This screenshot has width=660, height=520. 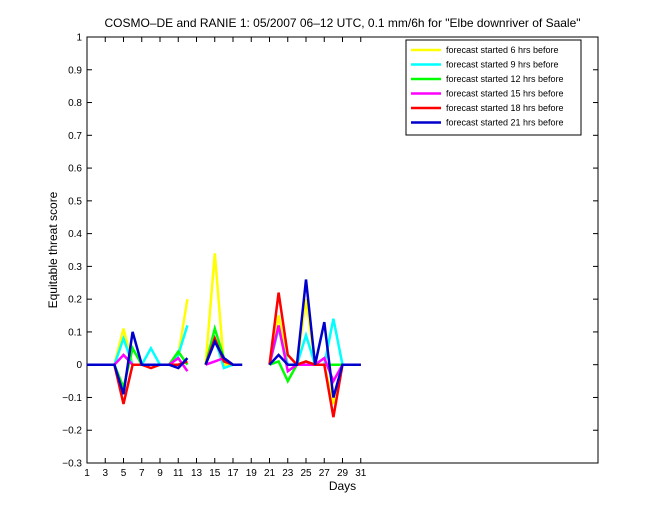 I want to click on y-tick-label: 0.1, so click(x=75, y=332).